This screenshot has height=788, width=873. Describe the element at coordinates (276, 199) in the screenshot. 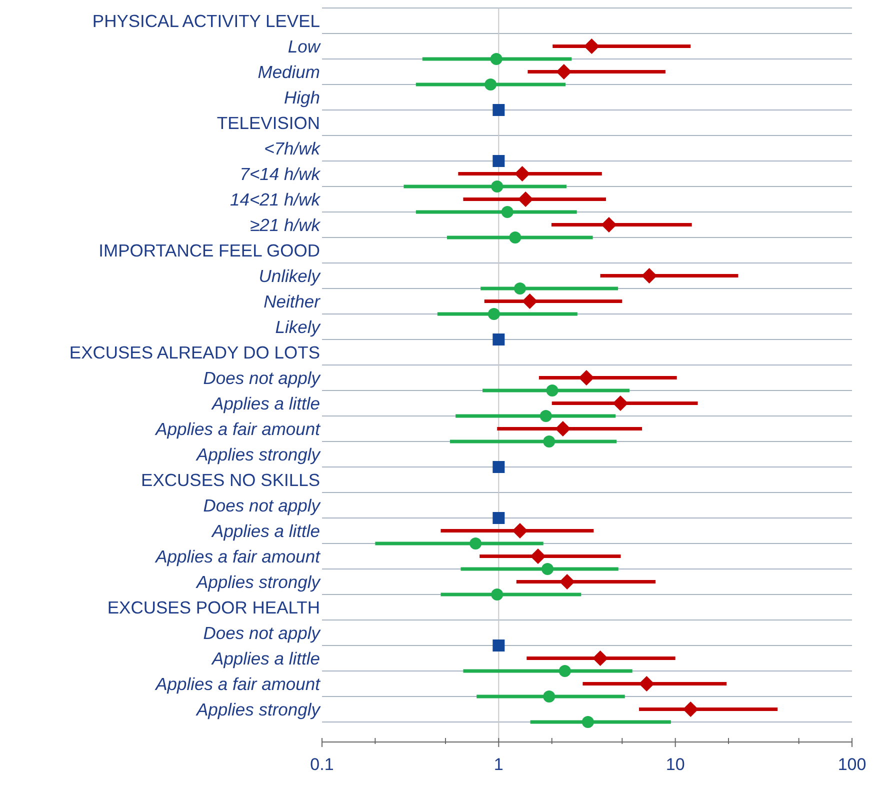

I see `y-tick-label: 14<21 h/wk` at that location.